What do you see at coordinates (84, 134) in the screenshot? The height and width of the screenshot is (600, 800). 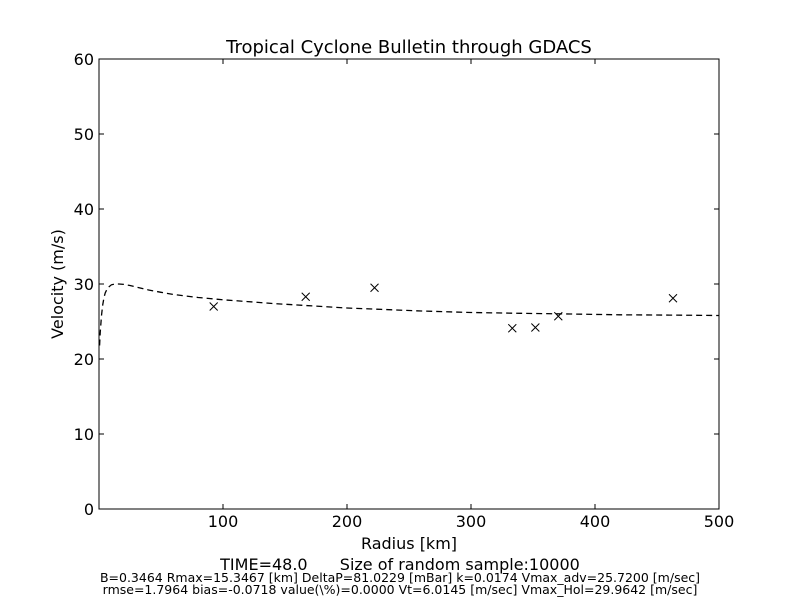 I see `y-tick-label: 50` at bounding box center [84, 134].